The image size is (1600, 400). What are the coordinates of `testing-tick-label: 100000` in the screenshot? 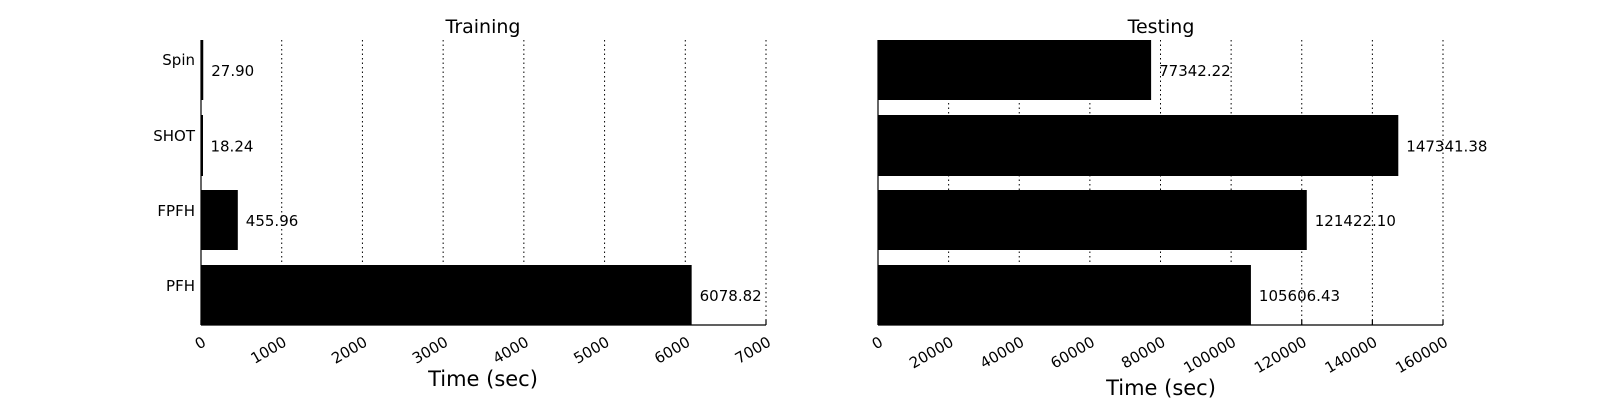 It's located at (1210, 355).